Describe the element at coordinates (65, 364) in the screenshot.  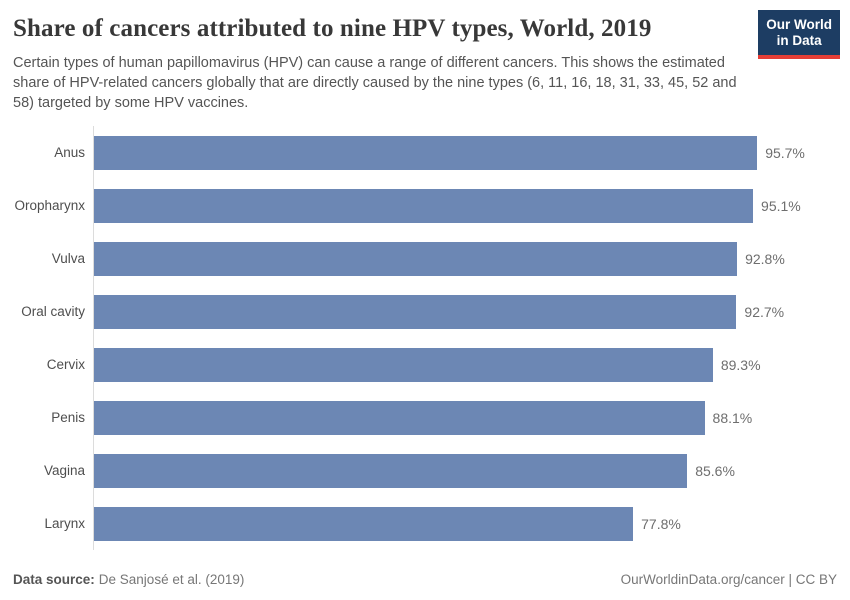
I see `category-label: Cervix` at that location.